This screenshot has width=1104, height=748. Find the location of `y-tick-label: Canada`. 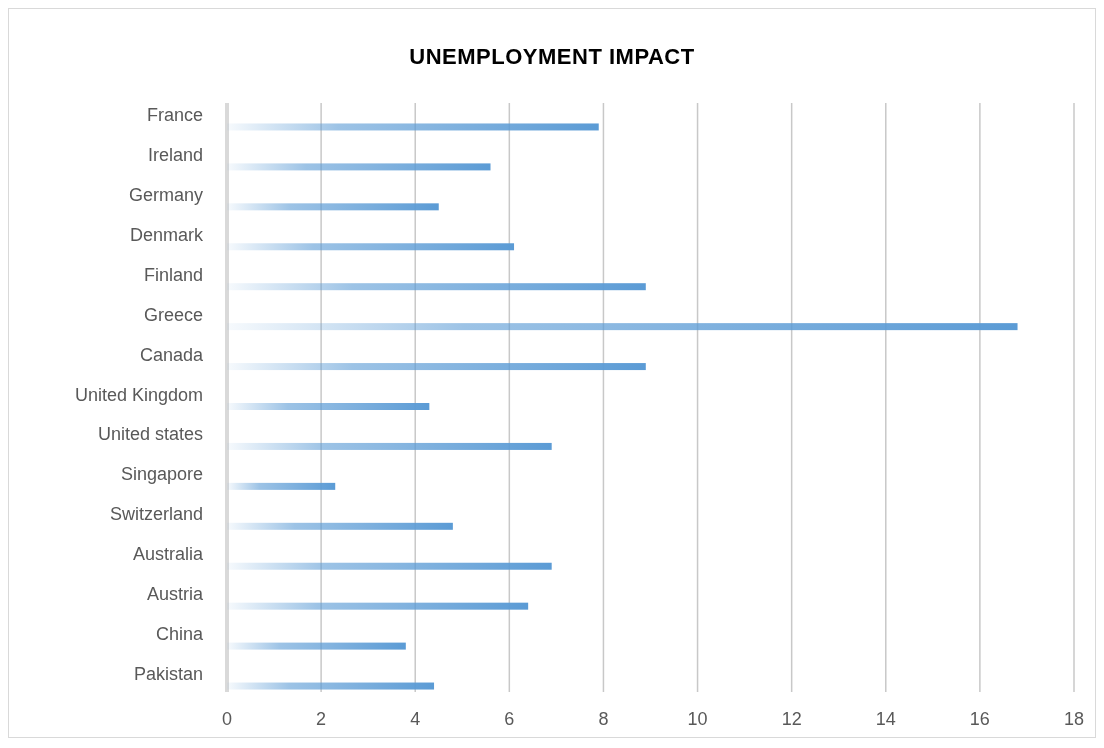

y-tick-label: Canada is located at coordinates (171, 354).